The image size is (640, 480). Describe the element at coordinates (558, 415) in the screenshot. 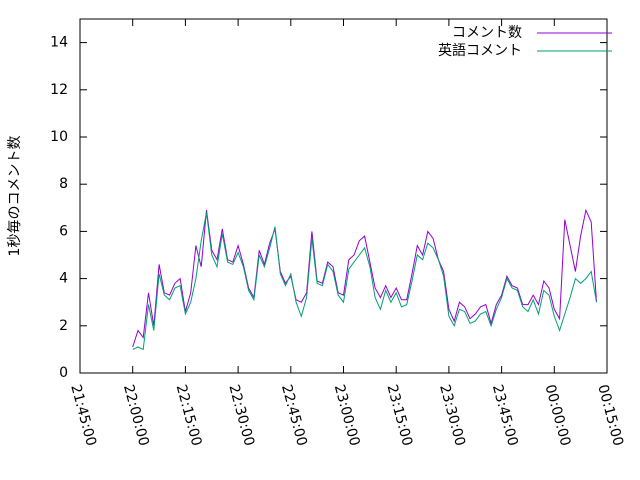

I see `x-tick-label: 00:00:00` at that location.